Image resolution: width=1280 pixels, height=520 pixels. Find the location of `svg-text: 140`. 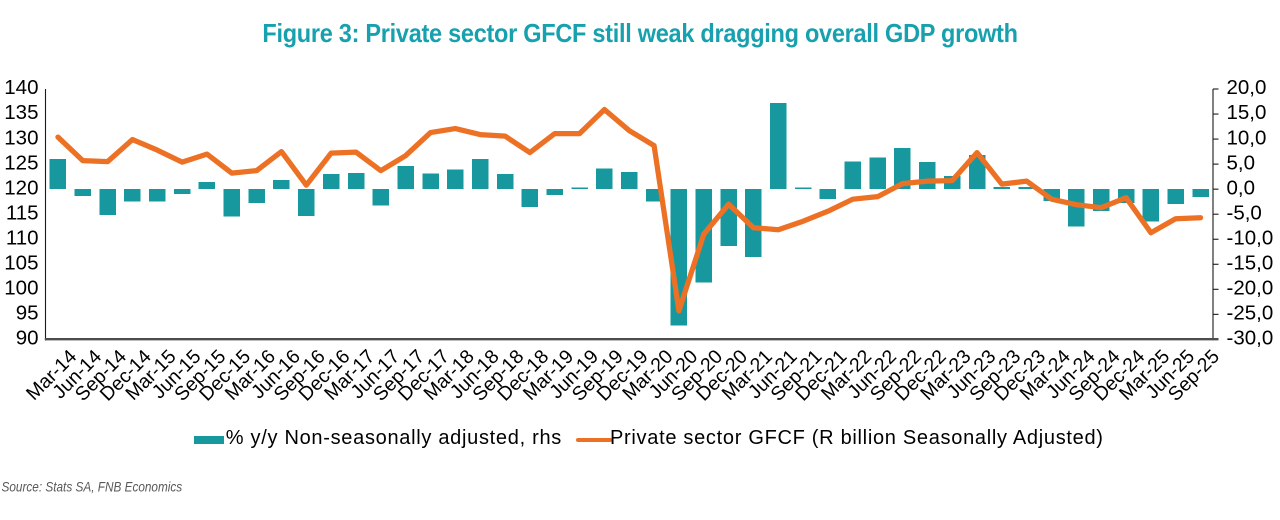

svg-text: 140 is located at coordinates (21, 87).